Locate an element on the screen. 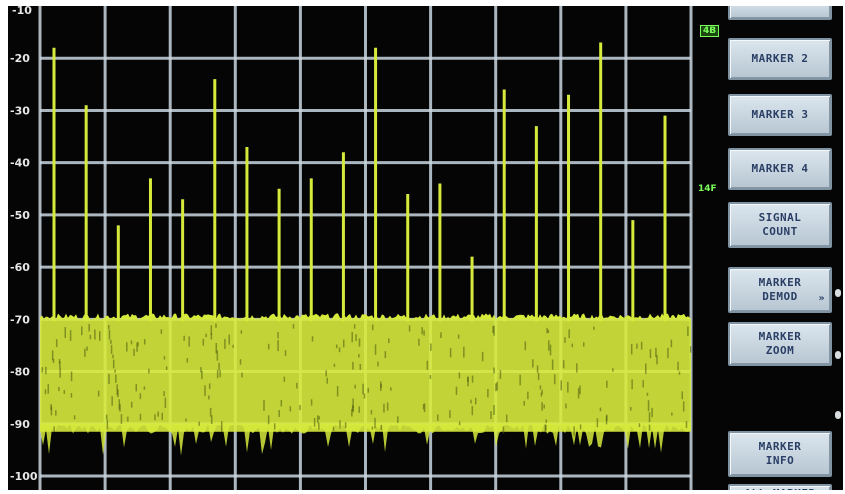  marker-info-softkey: MARKER INFO is located at coordinates (780, 454).